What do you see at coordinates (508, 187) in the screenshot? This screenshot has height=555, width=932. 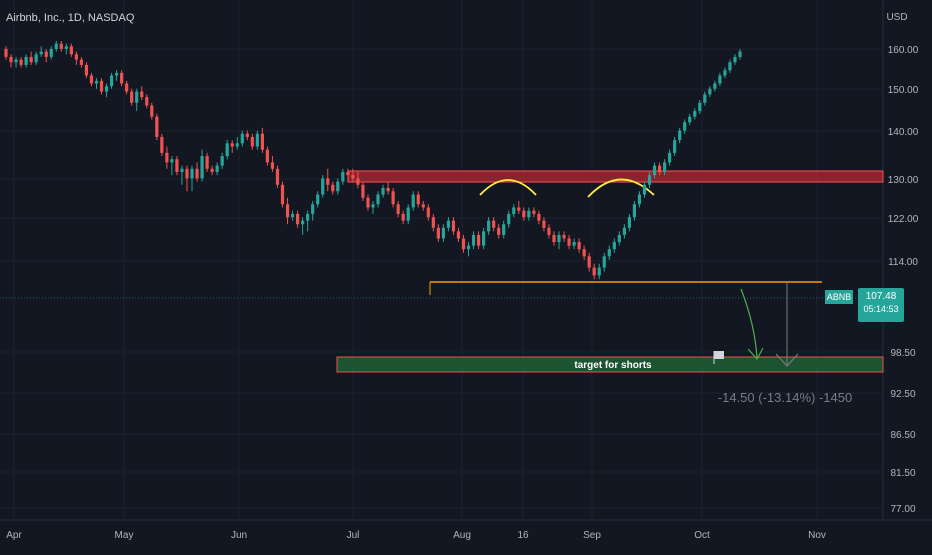 I see `left-shoulder-arc` at bounding box center [508, 187].